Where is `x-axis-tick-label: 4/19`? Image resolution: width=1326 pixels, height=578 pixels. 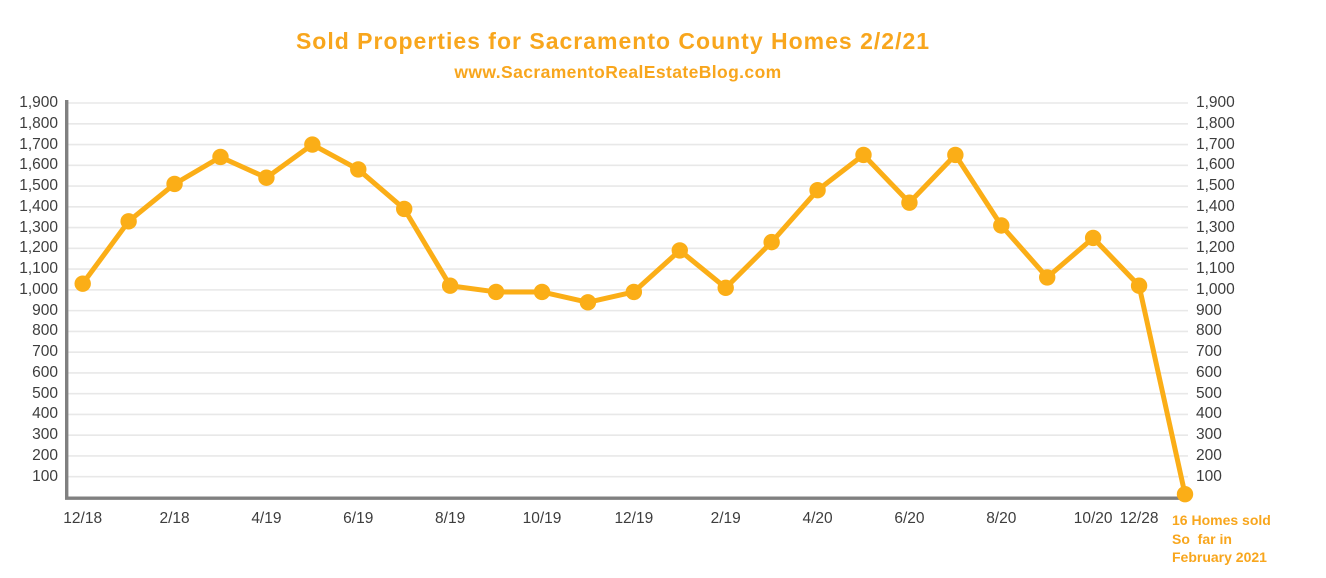 x-axis-tick-label: 4/19 is located at coordinates (266, 518).